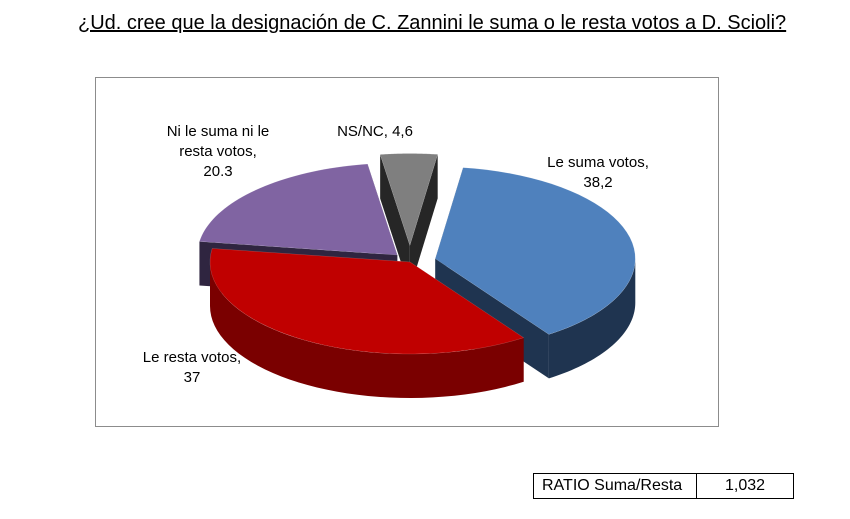 The width and height of the screenshot is (850, 519). I want to click on slice-resta-rim, so click(367, 330).